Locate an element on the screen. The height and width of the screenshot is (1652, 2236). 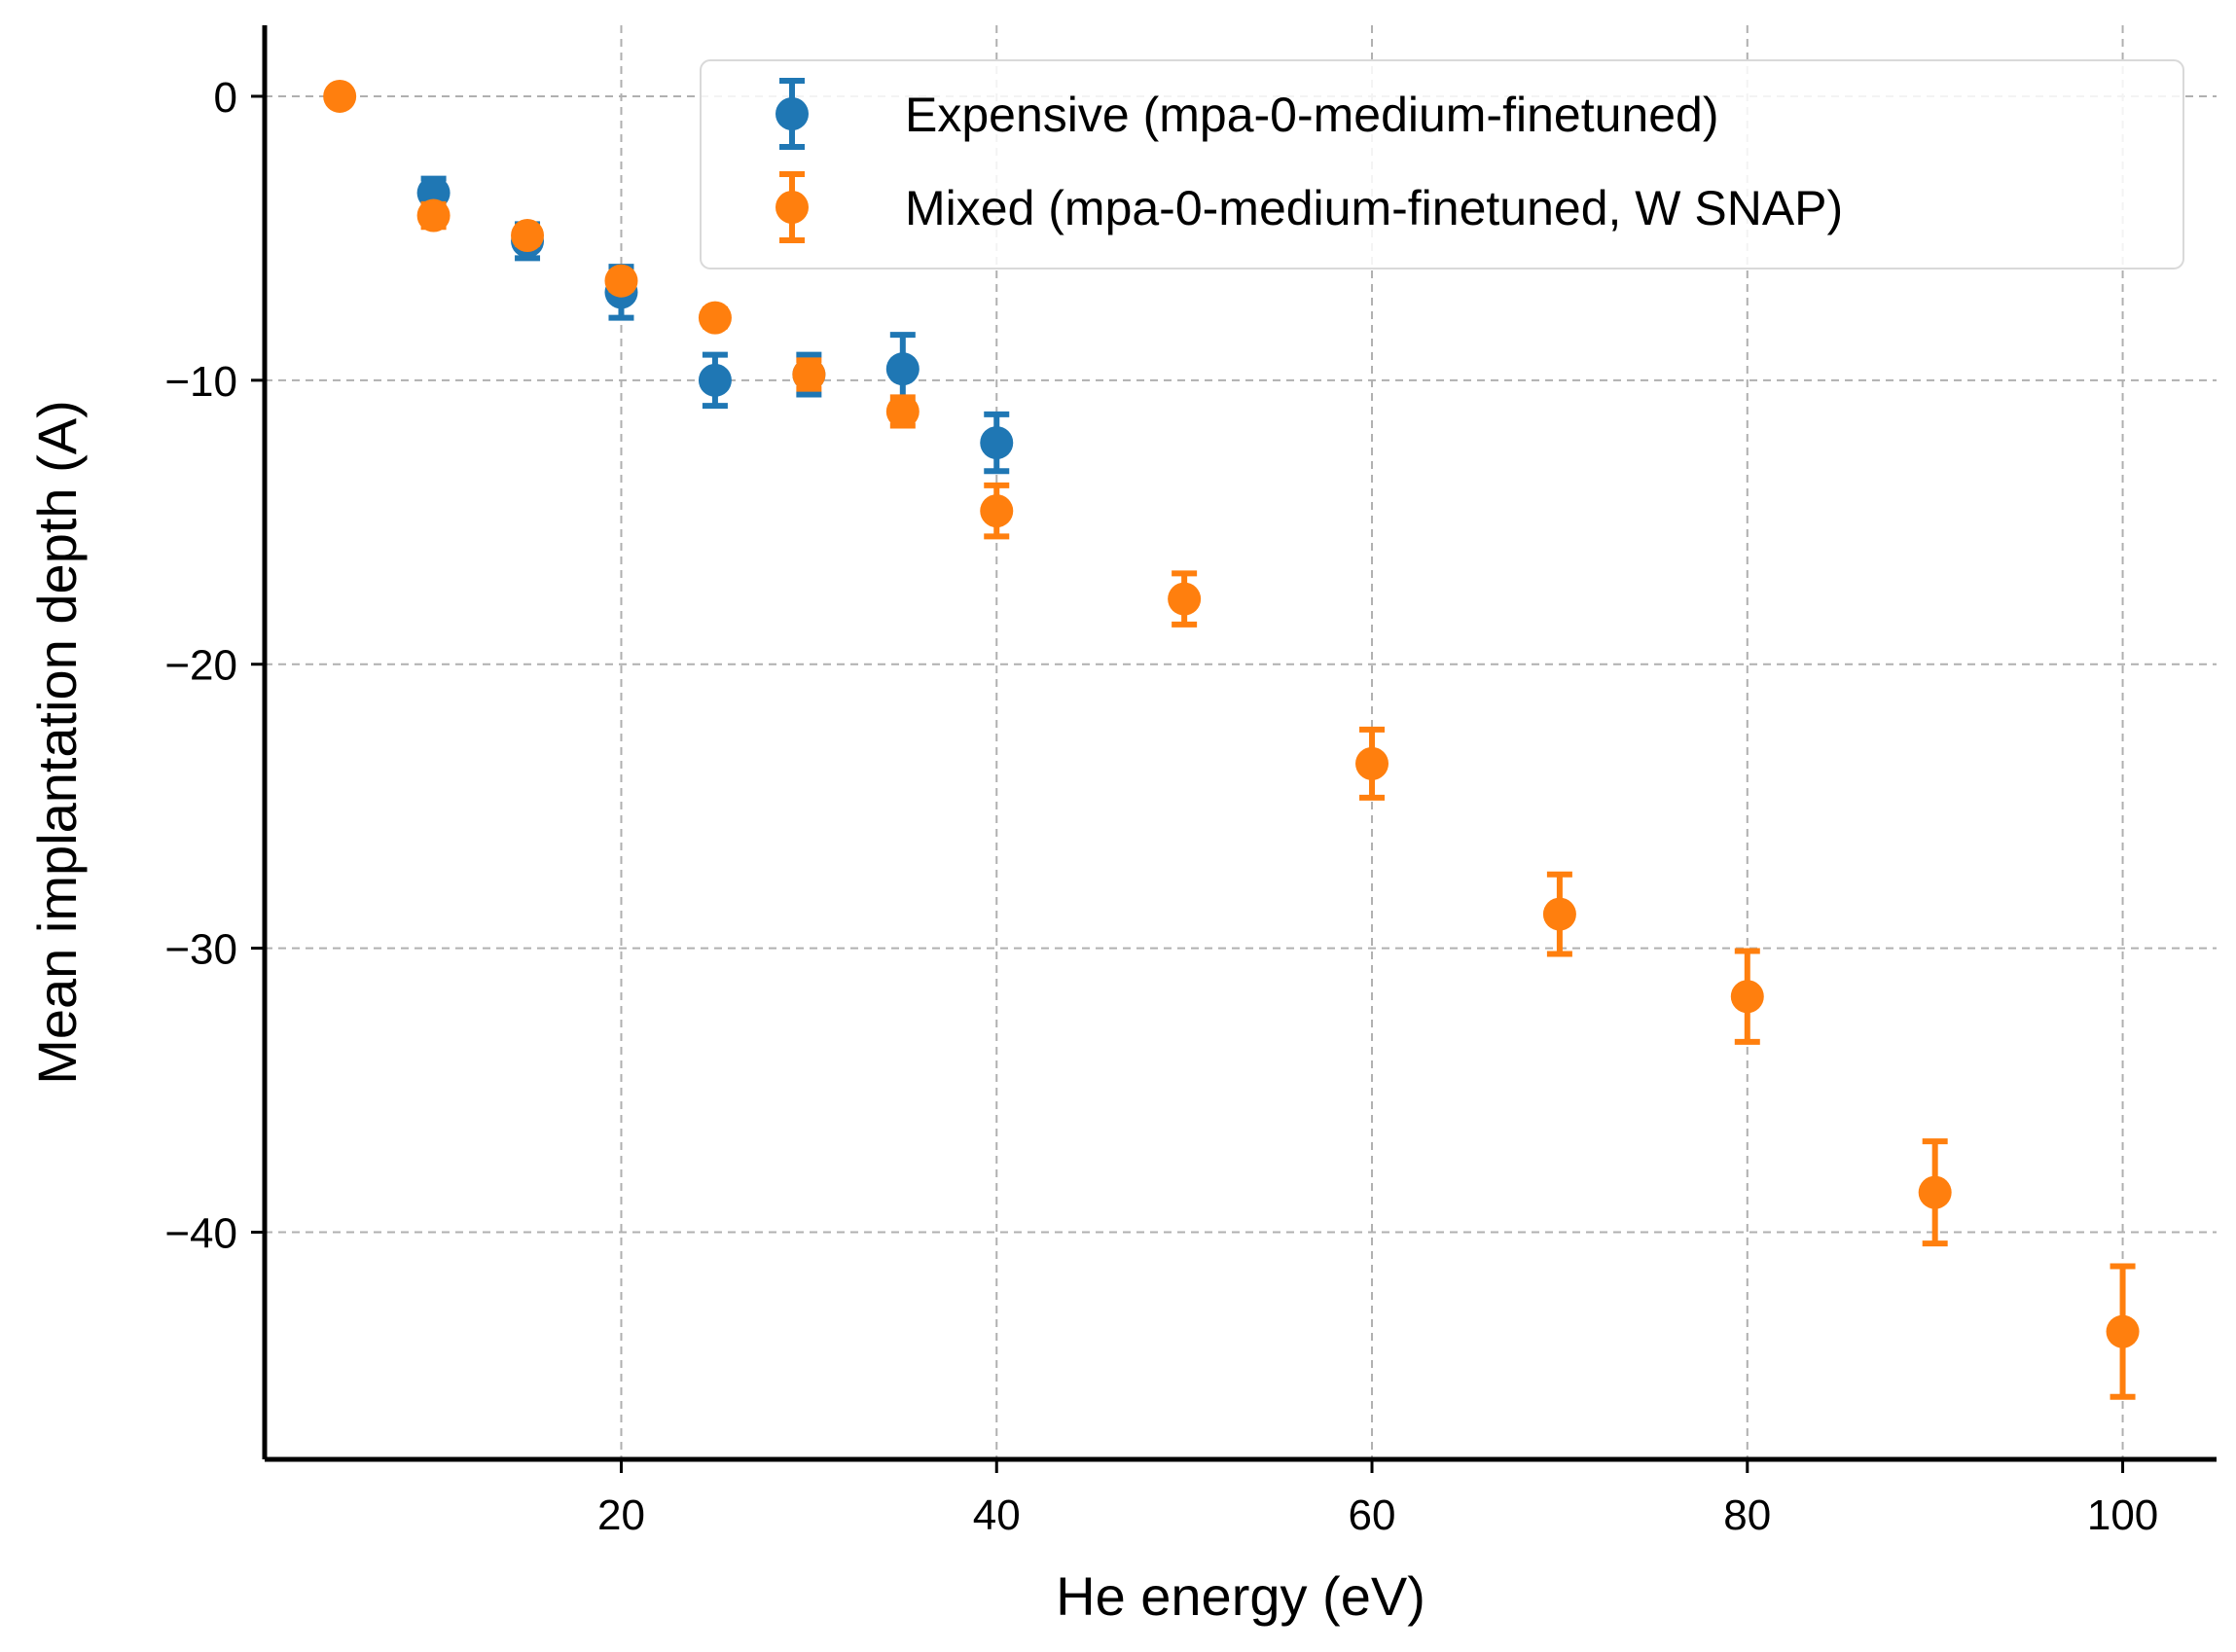
legend-entry: Mixed (mpa-0-medium-finetuned, W SNAP) is located at coordinates (1309, 207).